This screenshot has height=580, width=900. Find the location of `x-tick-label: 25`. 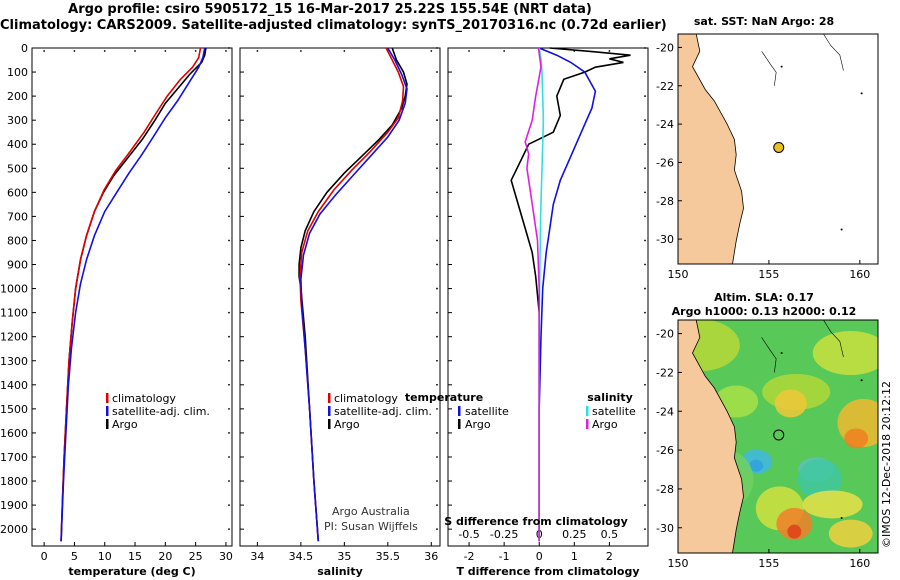

x-tick-label: 25 is located at coordinates (196, 556).